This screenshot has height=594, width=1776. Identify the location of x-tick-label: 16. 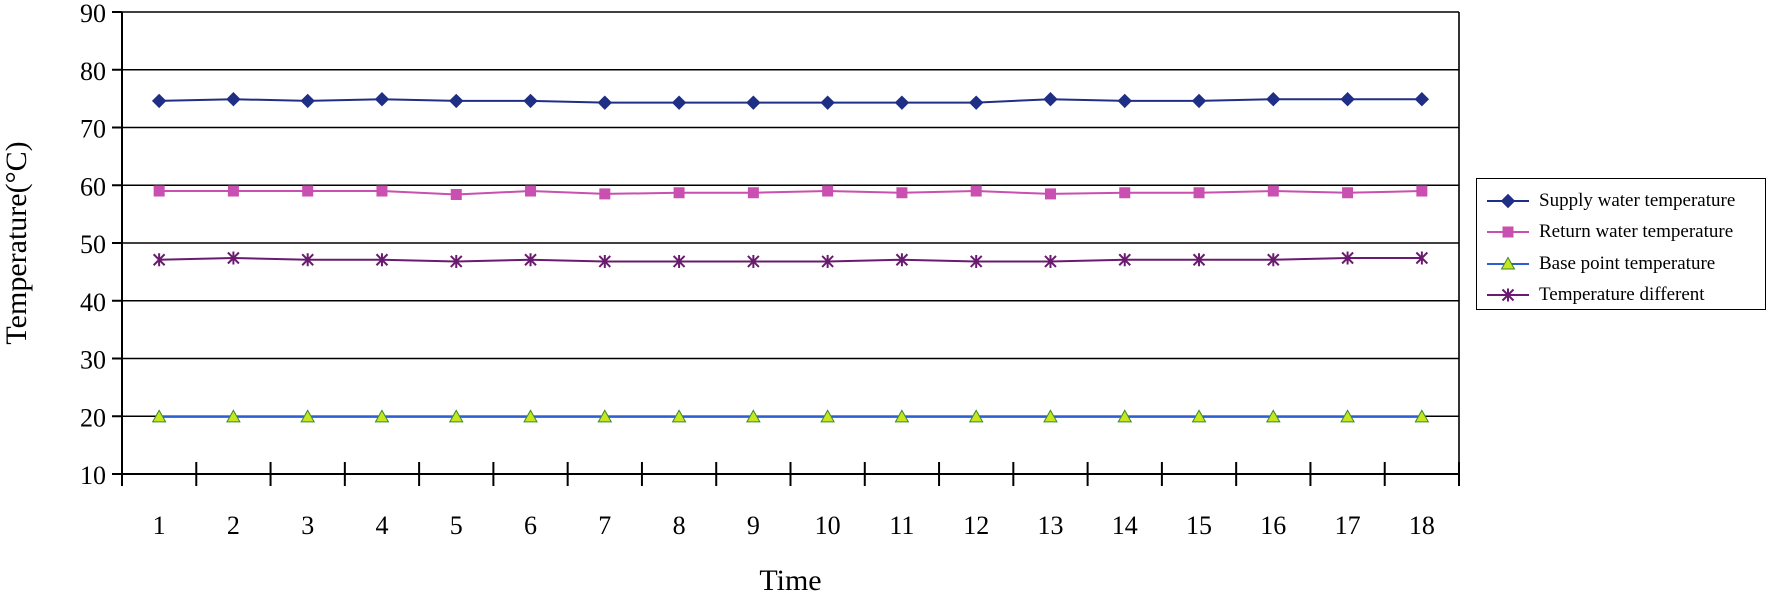
(1273, 525).